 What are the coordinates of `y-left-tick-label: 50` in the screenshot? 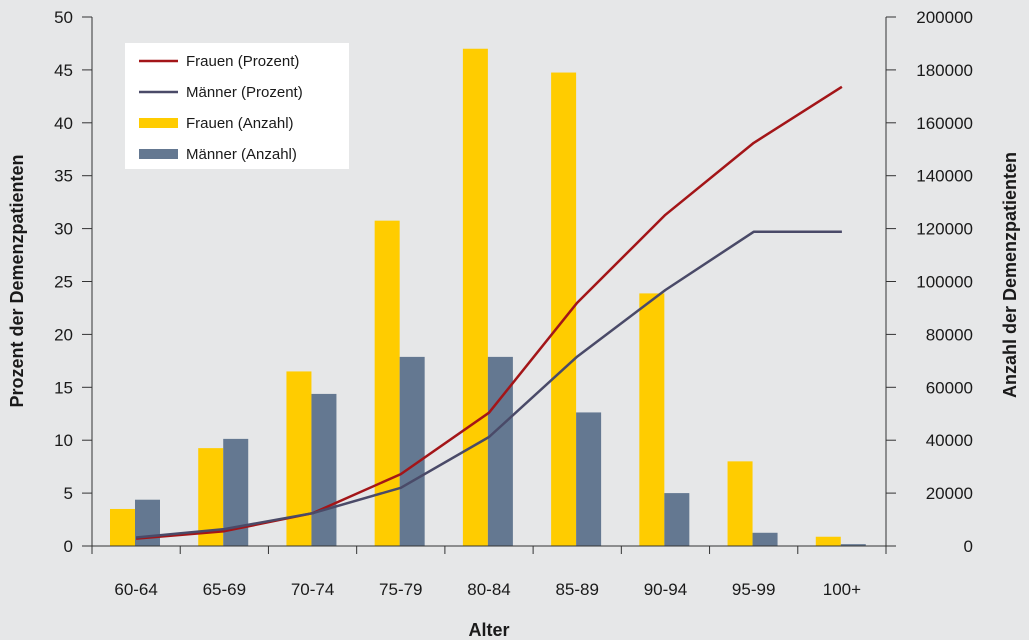 It's located at (63, 17).